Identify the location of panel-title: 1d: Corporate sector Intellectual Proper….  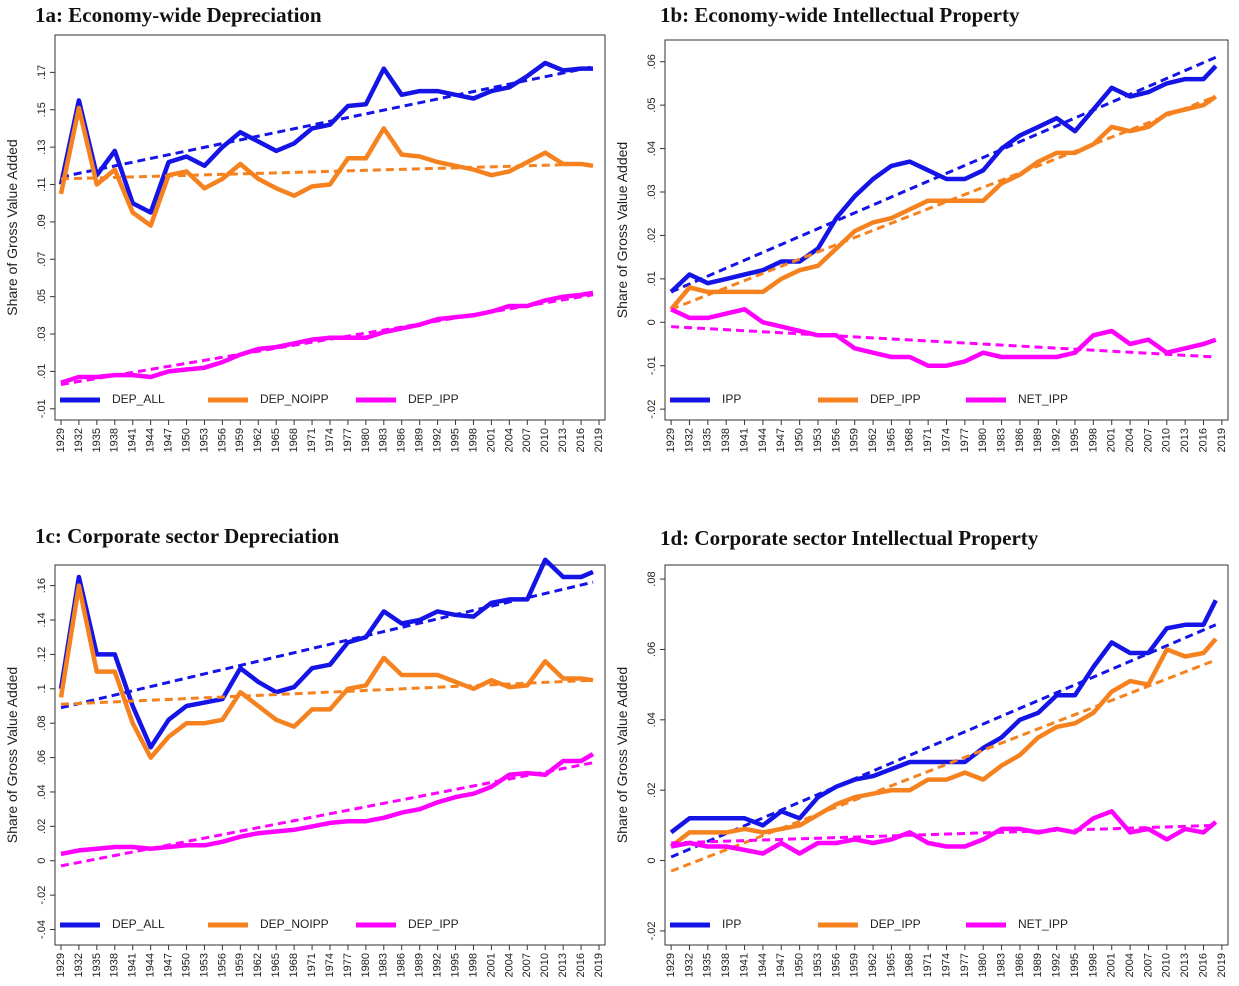
(849, 538).